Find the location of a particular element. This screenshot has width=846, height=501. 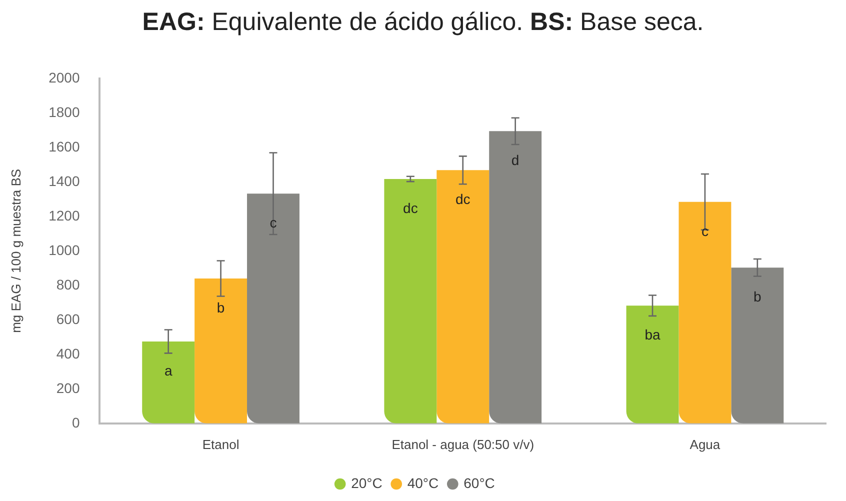

legend-label: 40°C is located at coordinates (423, 482).